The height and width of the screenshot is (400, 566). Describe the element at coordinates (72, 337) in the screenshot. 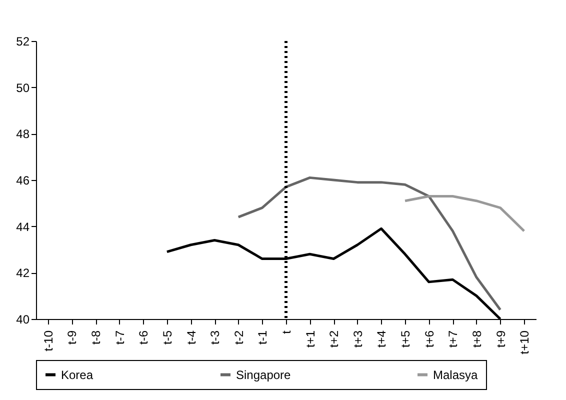

I see `x-tick-label: t-9` at that location.